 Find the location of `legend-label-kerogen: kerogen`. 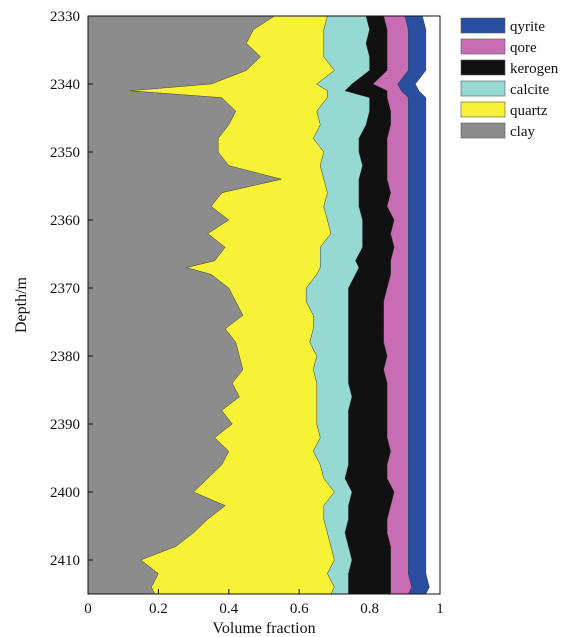

legend-label-kerogen: kerogen is located at coordinates (534, 69).